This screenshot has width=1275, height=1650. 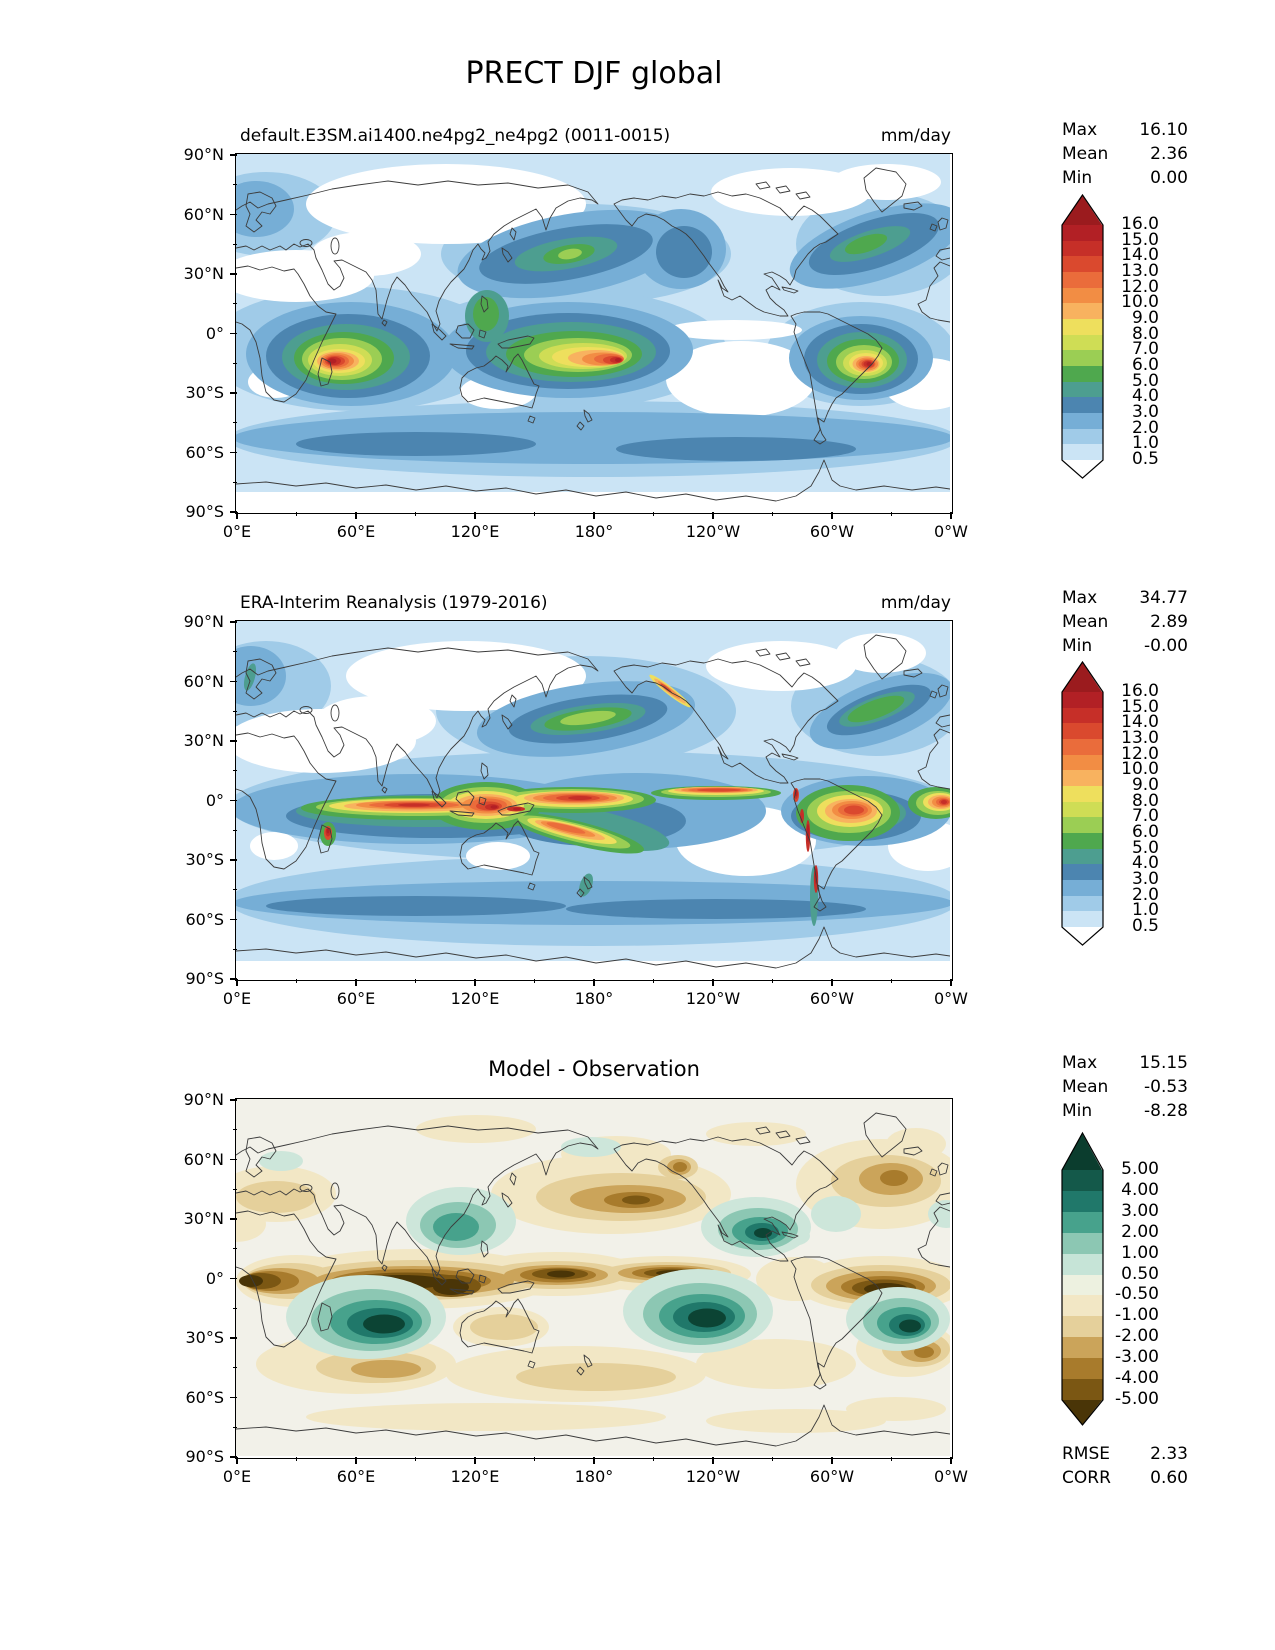 I want to click on figure-title: PRECT DJF global, so click(x=594, y=73).